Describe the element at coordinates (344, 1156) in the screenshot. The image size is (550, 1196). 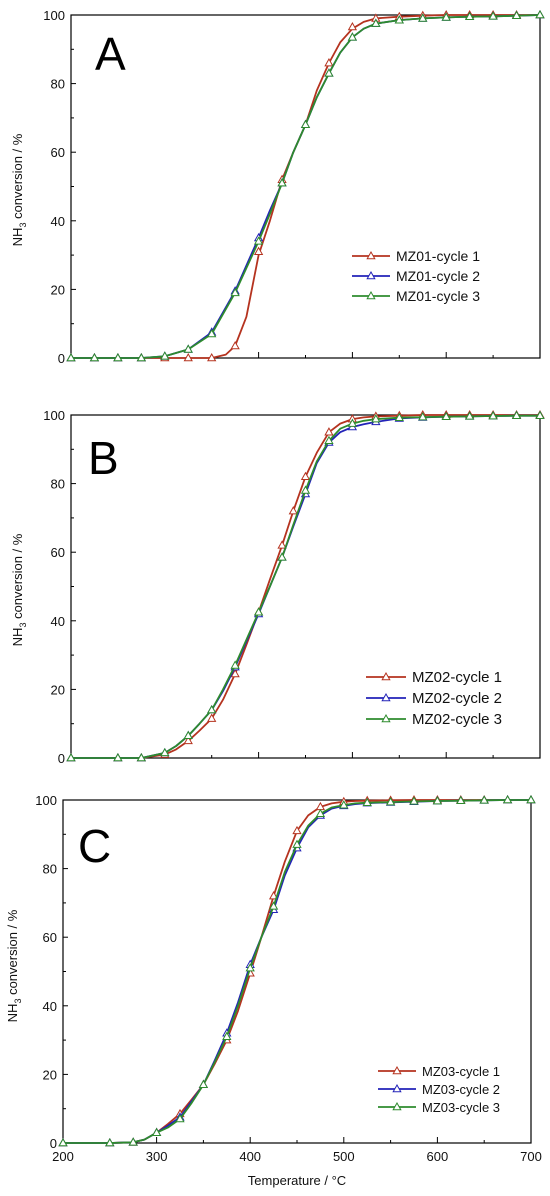
I see `x-tick-label: 500` at that location.